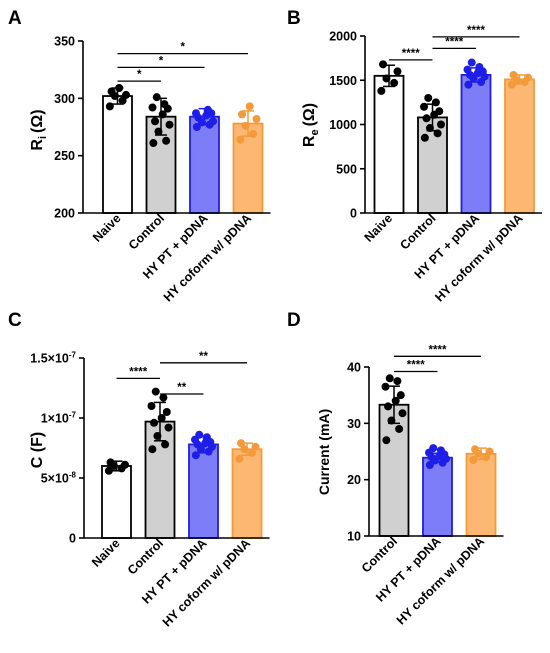 This screenshot has width=550, height=653. I want to click on y-tick-label: 40, so click(354, 368).